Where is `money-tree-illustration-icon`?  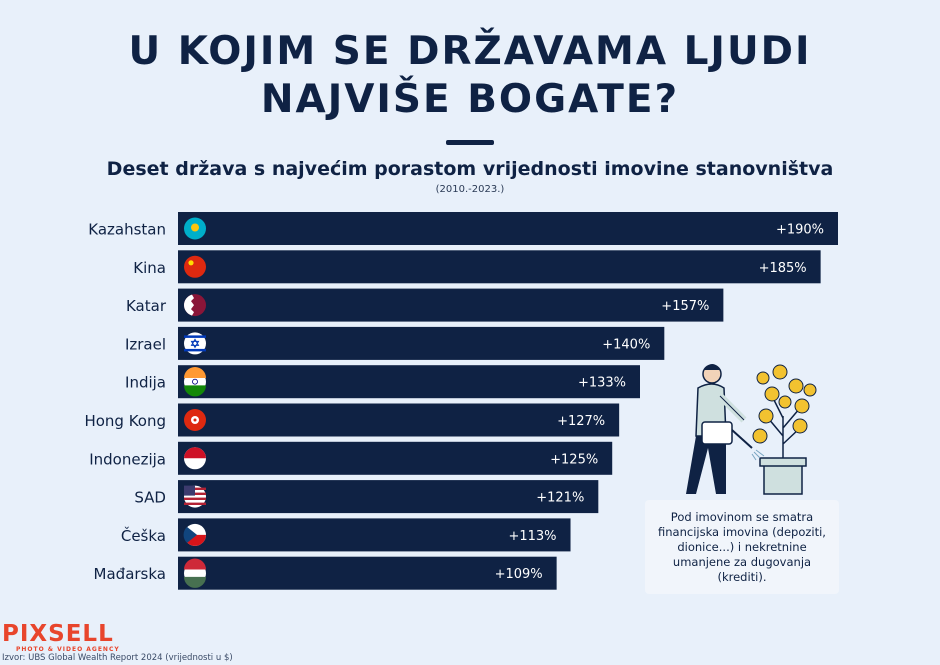
money-tree-illustration-icon is located at coordinates (751, 429).